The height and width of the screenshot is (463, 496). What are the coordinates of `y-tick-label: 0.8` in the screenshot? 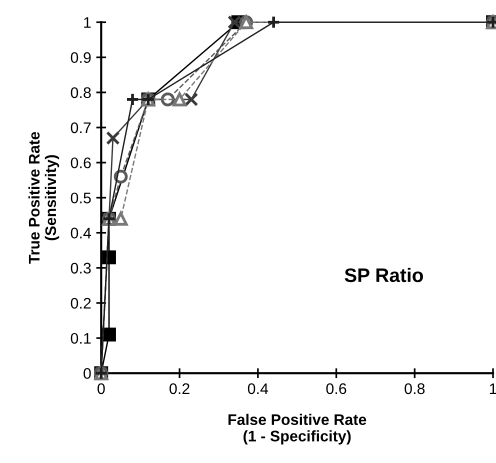 It's located at (80, 92).